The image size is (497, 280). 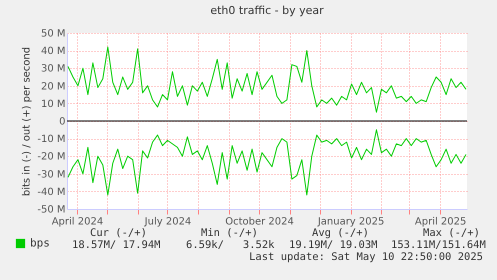 I want to click on x-tick-label: April 2025, so click(x=440, y=222).